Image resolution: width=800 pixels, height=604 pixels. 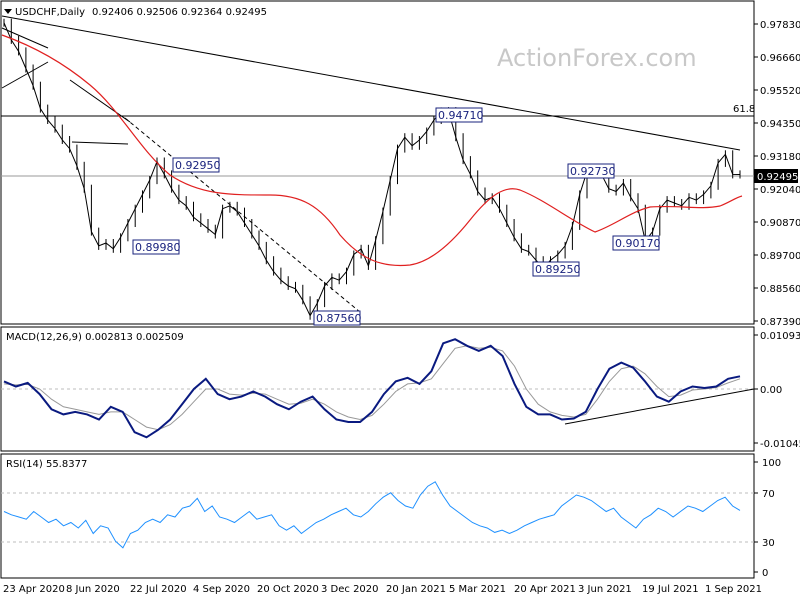 I want to click on annotation-label: 0.89250, so click(x=558, y=269).